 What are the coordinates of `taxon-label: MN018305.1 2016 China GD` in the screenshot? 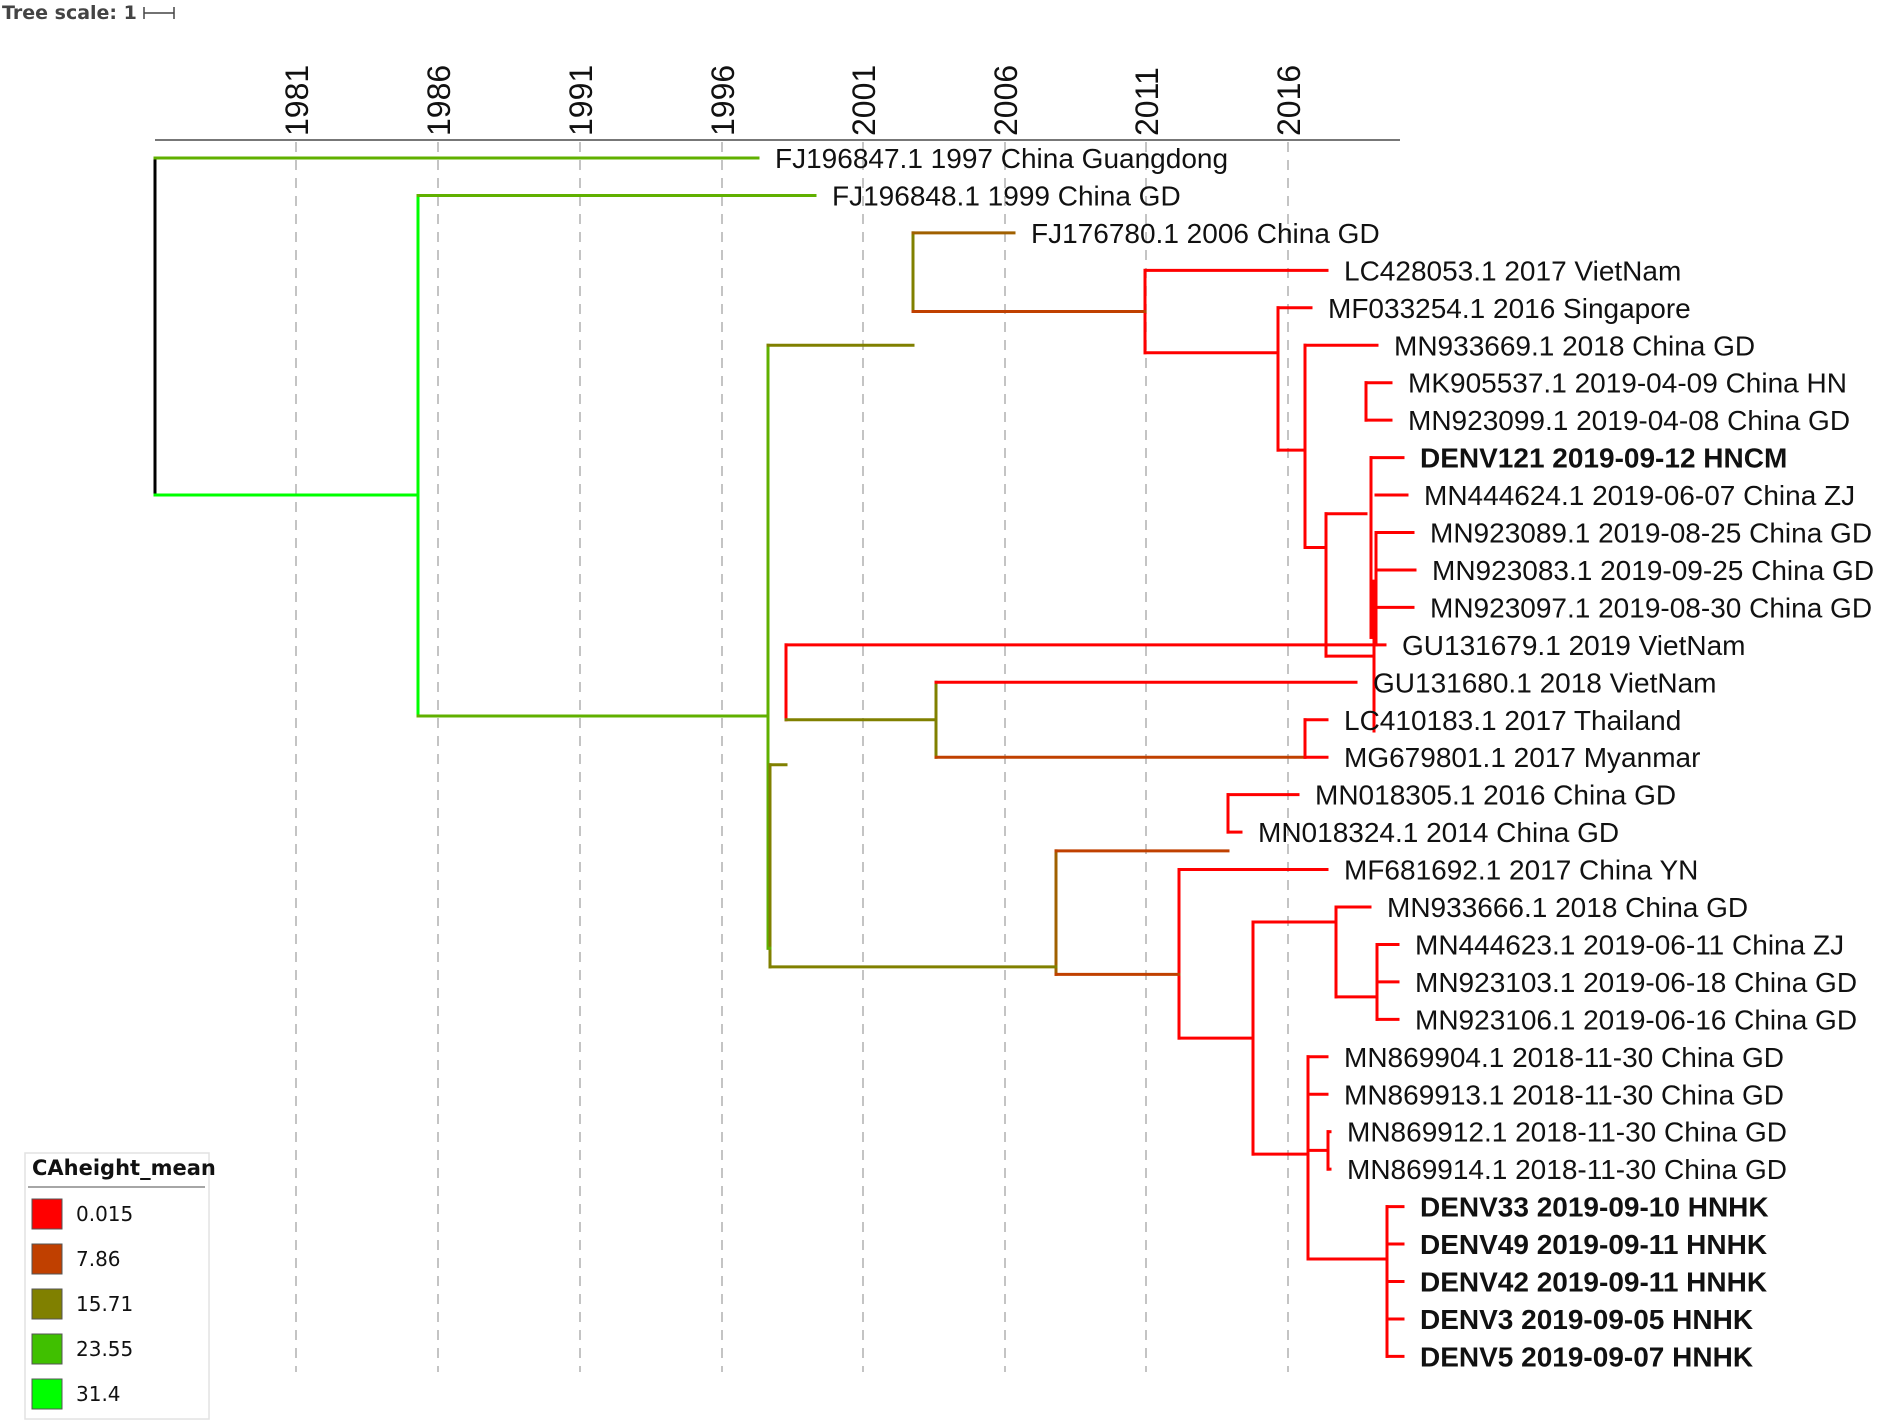 It's located at (1495, 795).